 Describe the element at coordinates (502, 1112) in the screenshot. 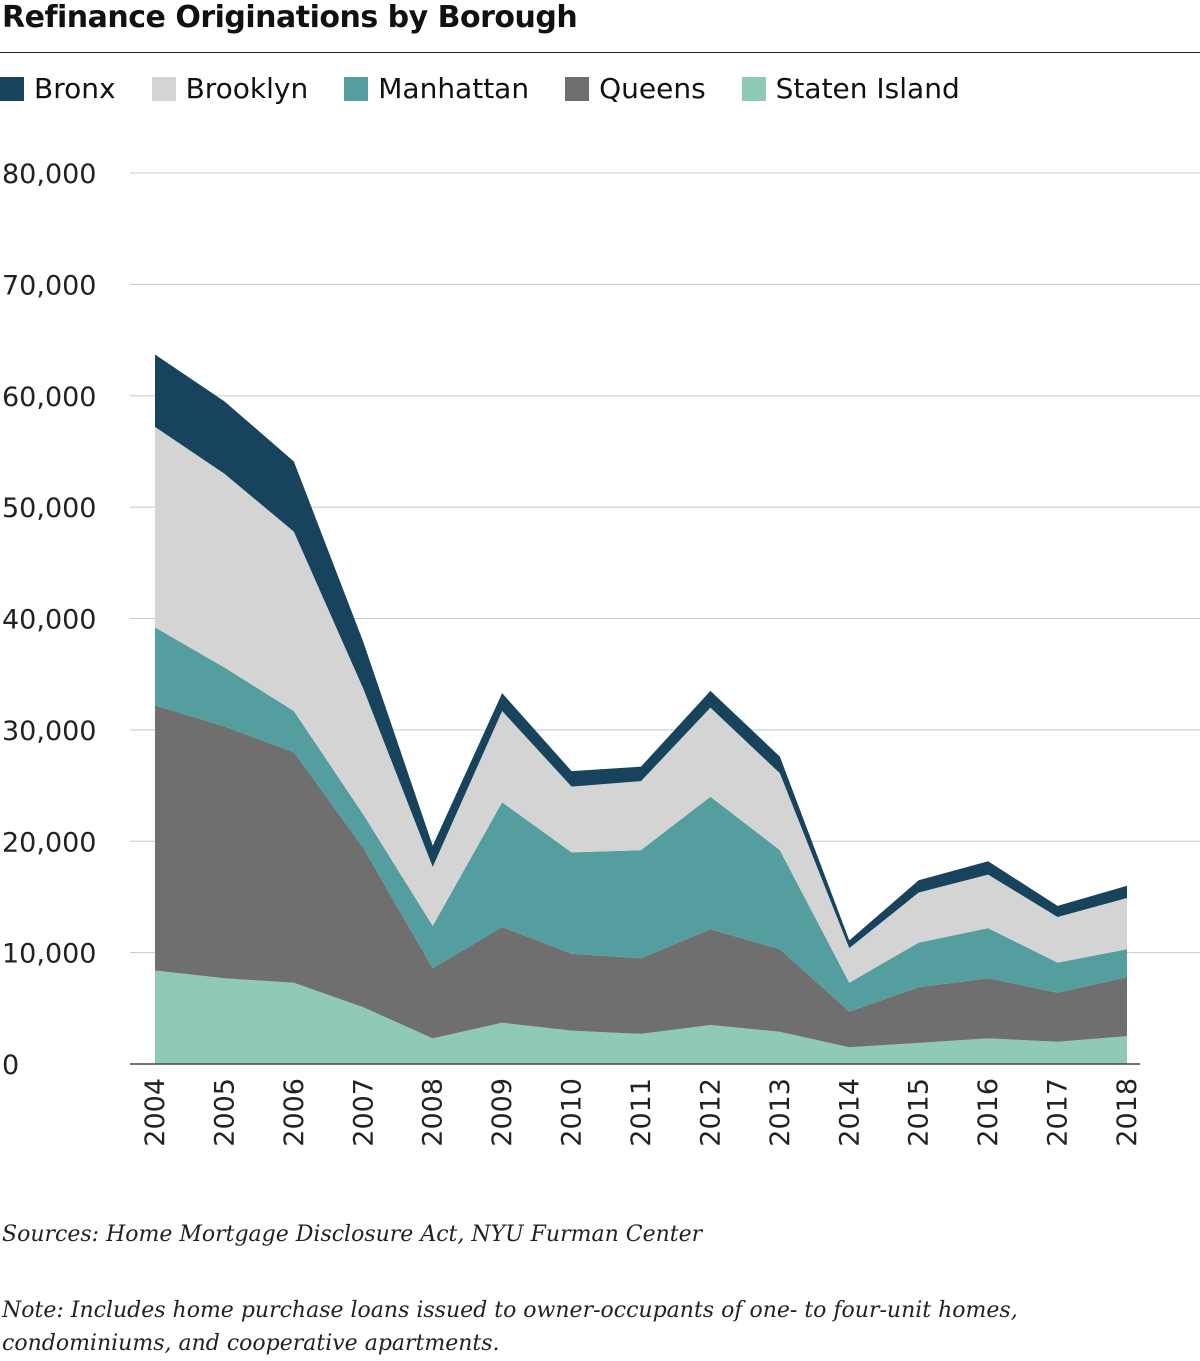

I see `x-tick-label: 2009` at that location.